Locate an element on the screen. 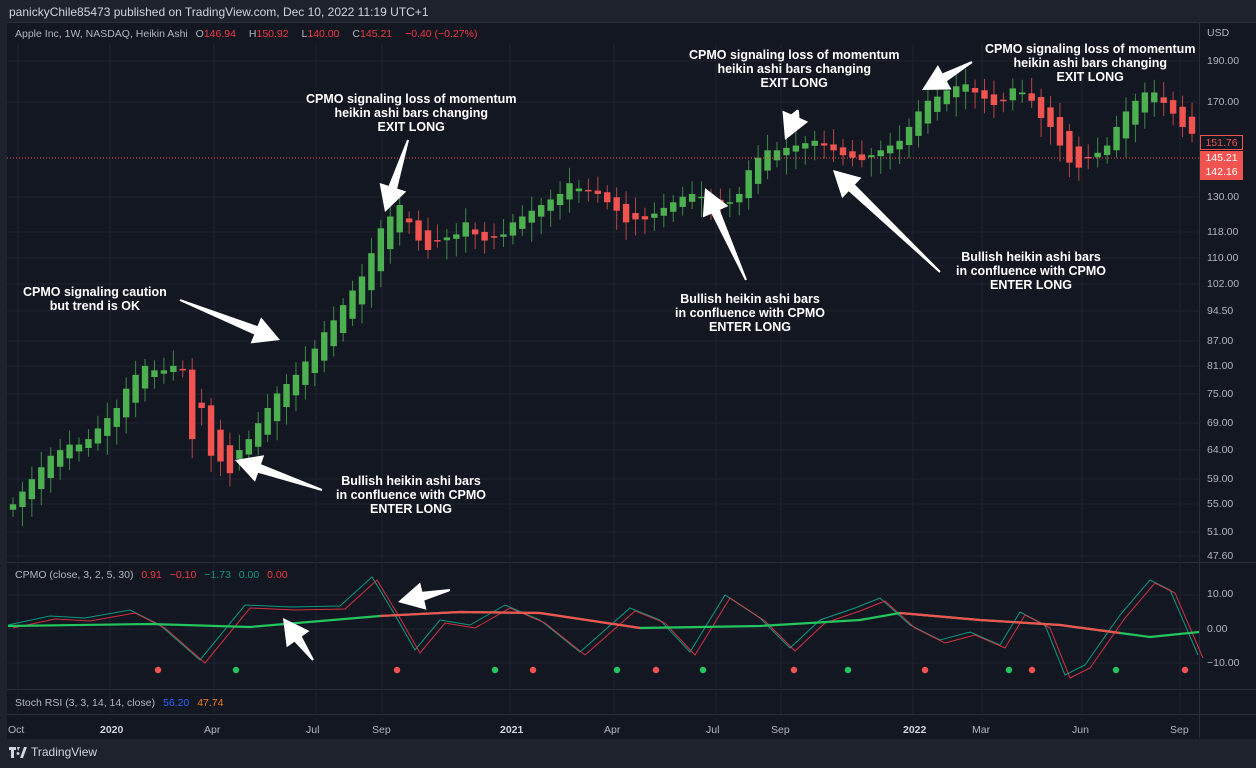 The image size is (1256, 768). price-axis-label: 75.00 is located at coordinates (1220, 394).